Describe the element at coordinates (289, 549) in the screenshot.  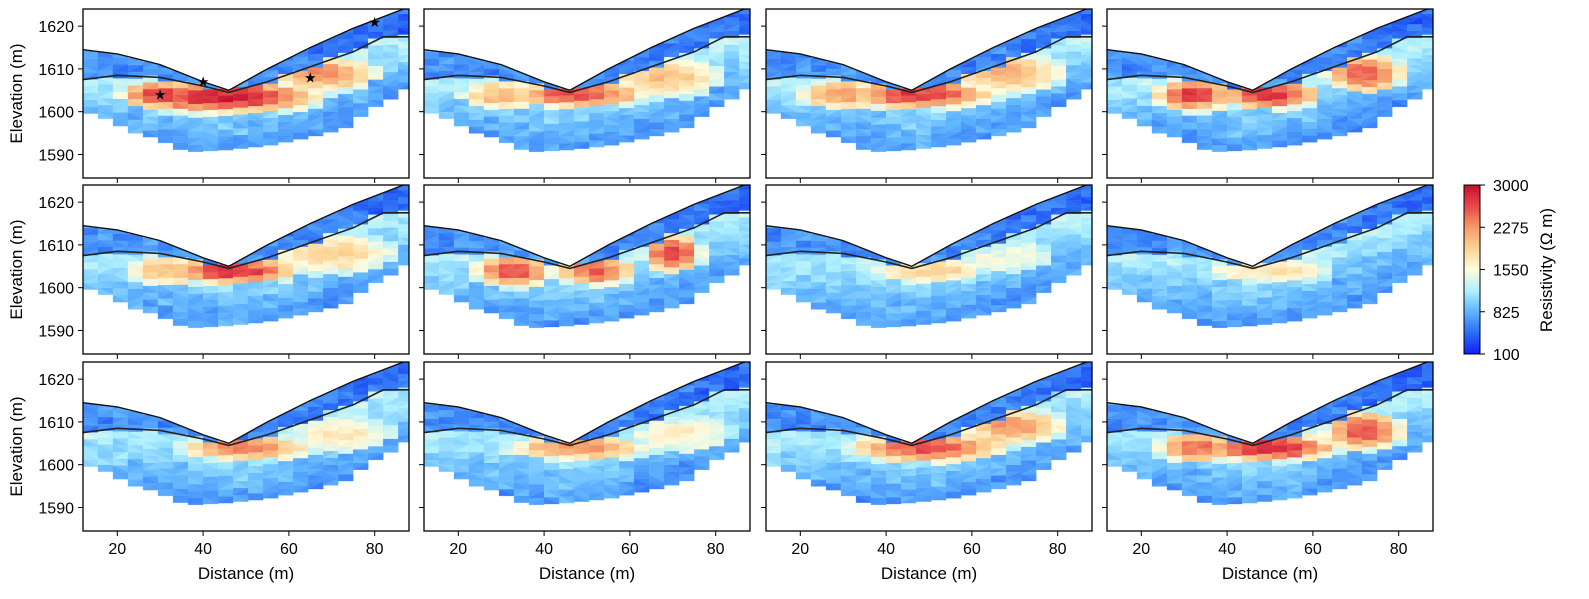
I see `x-tick-label: 60` at that location.